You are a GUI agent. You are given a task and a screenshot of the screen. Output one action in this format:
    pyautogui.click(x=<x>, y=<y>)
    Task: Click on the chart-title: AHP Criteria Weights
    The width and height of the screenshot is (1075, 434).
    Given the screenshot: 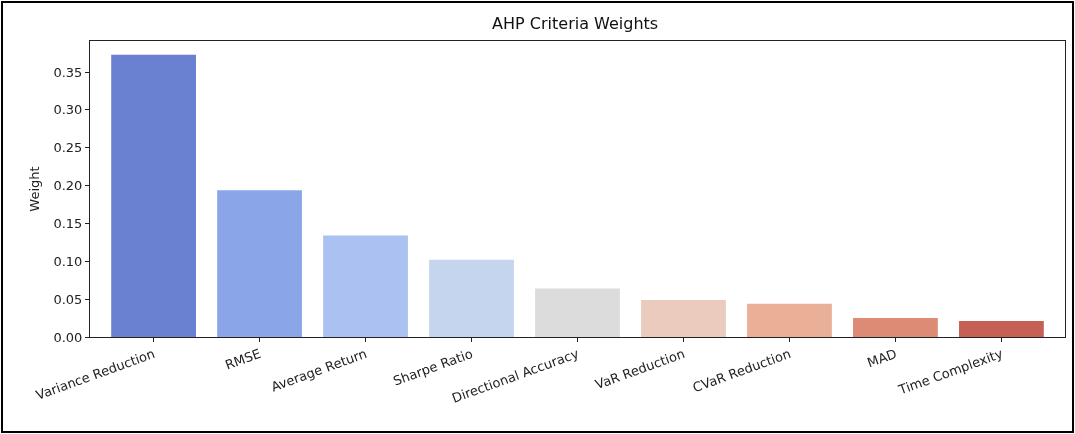 What is the action you would take?
    pyautogui.click(x=575, y=24)
    